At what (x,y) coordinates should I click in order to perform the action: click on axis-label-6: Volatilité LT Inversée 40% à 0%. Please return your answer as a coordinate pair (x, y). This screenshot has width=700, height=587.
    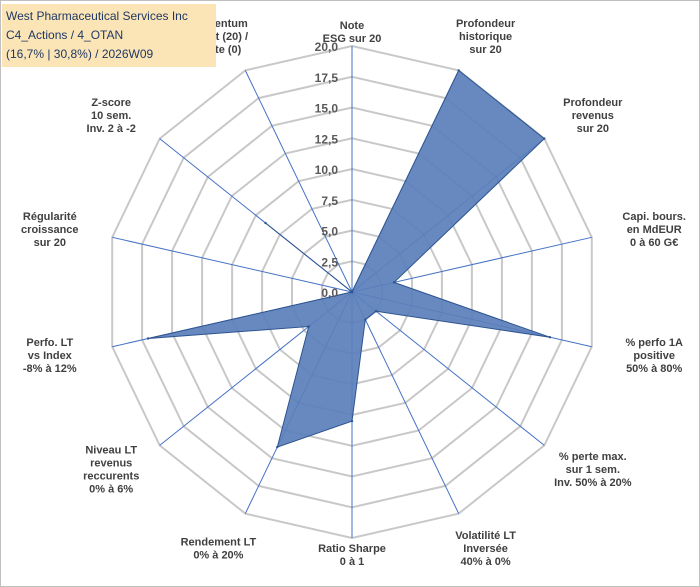
    Looking at the image, I should click on (485, 549).